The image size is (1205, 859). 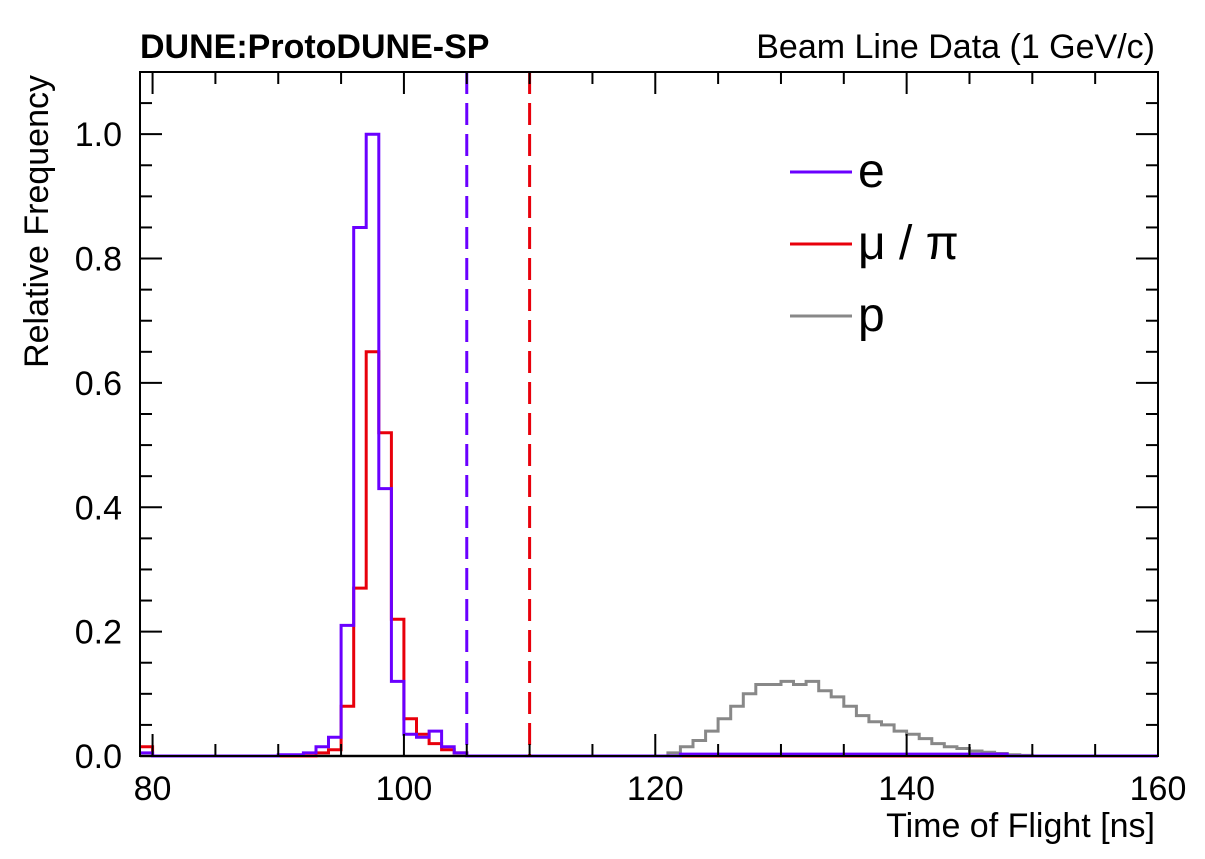 What do you see at coordinates (498, 414) in the screenshot?
I see `cut-lines` at bounding box center [498, 414].